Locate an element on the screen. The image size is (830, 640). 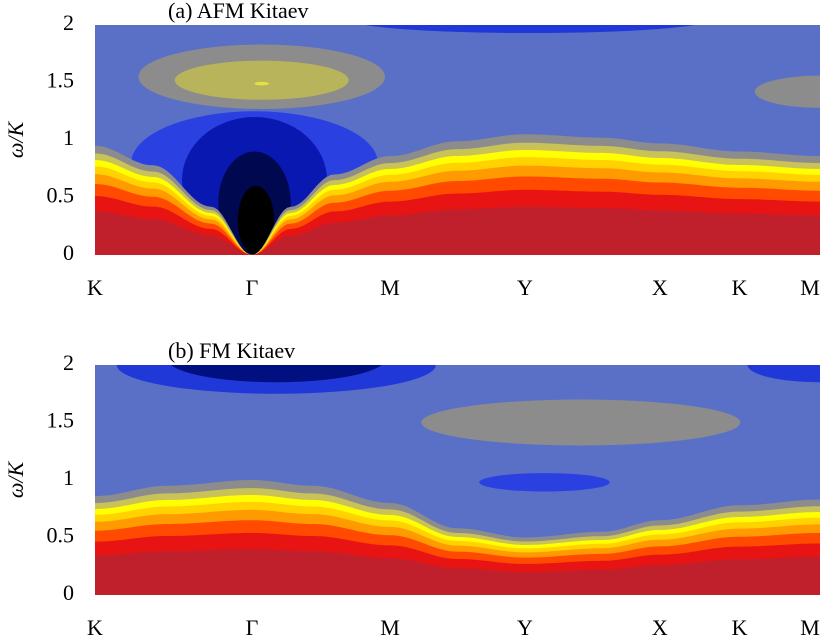
panel-title: (b) FM Kitaev is located at coordinates (231, 350).